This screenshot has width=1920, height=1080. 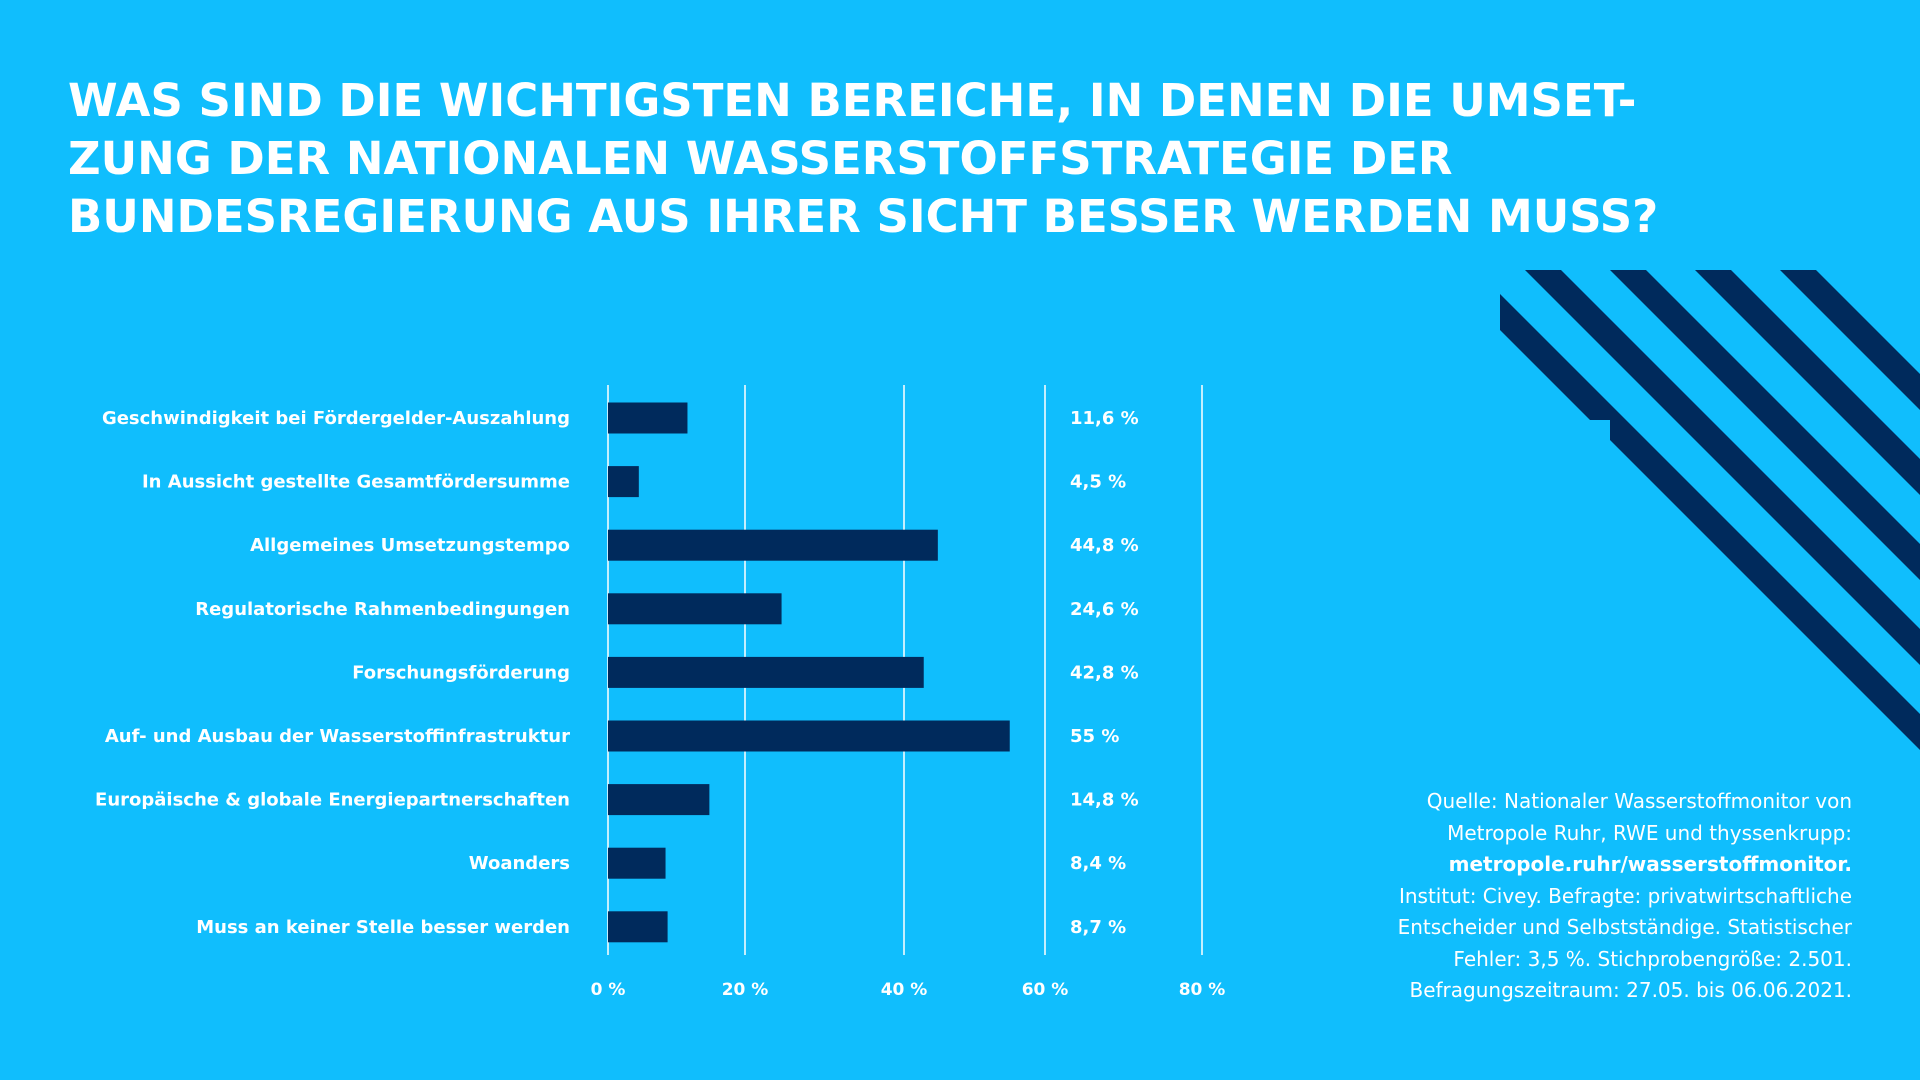 What do you see at coordinates (1652, 958) in the screenshot?
I see `source-line: Fehler: 3,5 %. Stichprobengröße: 2.501.` at bounding box center [1652, 958].